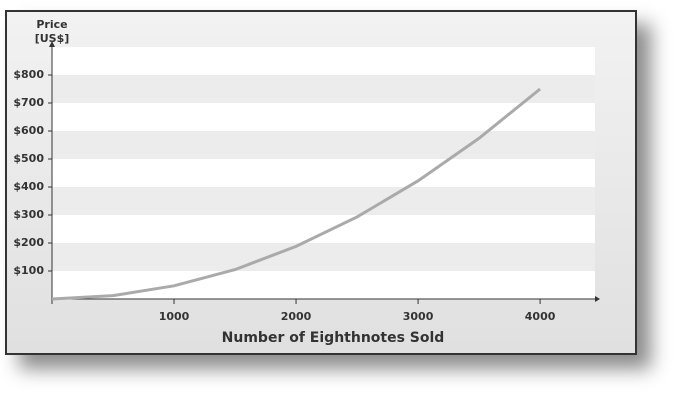 Image resolution: width=687 pixels, height=400 pixels. I want to click on x-axis-arrow, so click(597, 299).